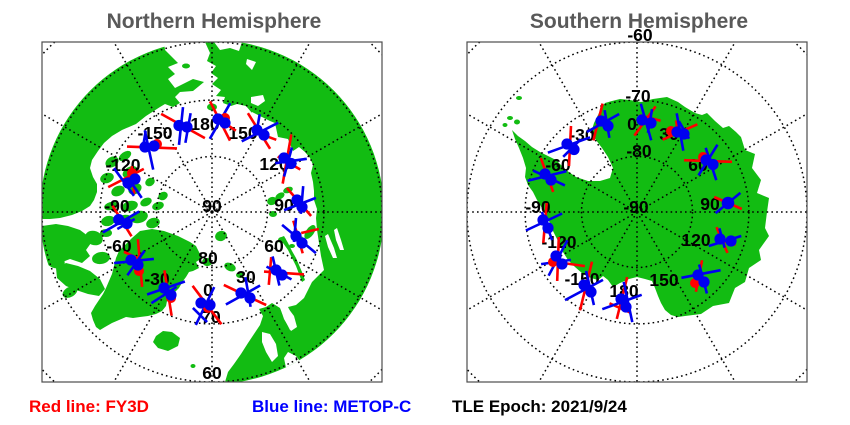 The height and width of the screenshot is (425, 850). I want to click on svg-text: 30, so click(246, 277).